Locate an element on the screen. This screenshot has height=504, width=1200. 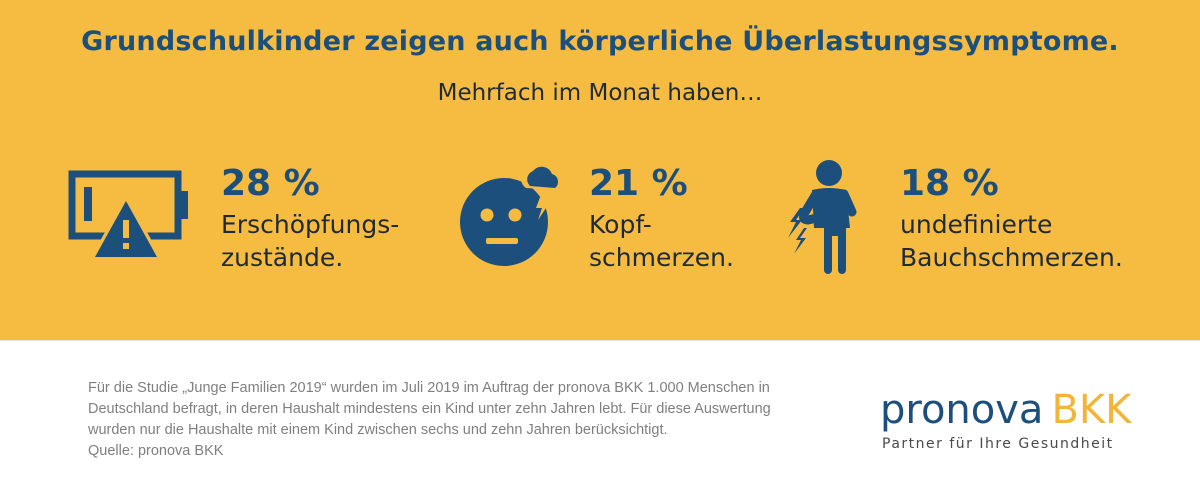
pronova-bkk-logo: pronova BKK Partner für Ihre Gesundheit is located at coordinates (1005, 423).